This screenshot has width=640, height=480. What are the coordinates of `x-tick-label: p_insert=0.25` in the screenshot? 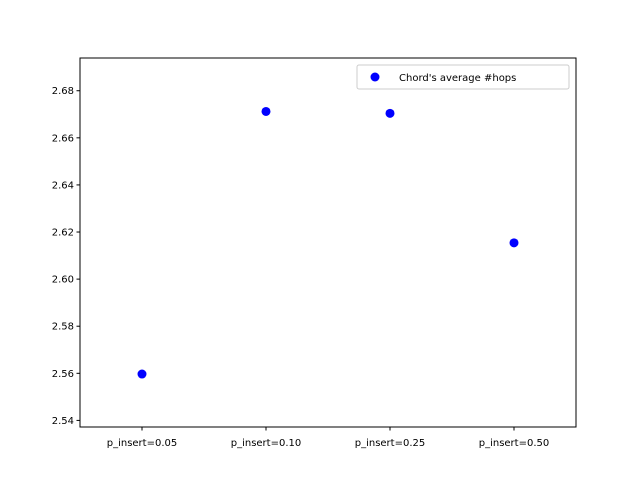 It's located at (390, 443).